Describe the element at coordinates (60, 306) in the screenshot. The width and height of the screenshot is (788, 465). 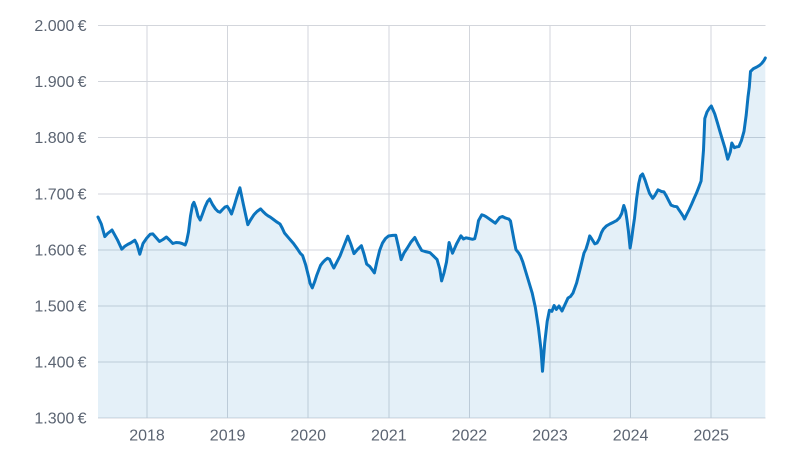
I see `svg-text: 1.500 €` at that location.